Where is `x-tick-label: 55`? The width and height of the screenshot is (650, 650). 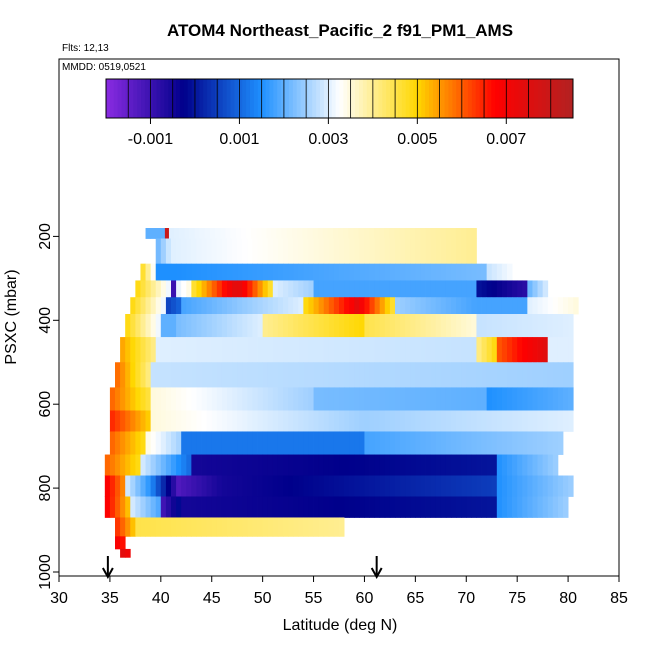 x-tick-label: 55 is located at coordinates (314, 598).